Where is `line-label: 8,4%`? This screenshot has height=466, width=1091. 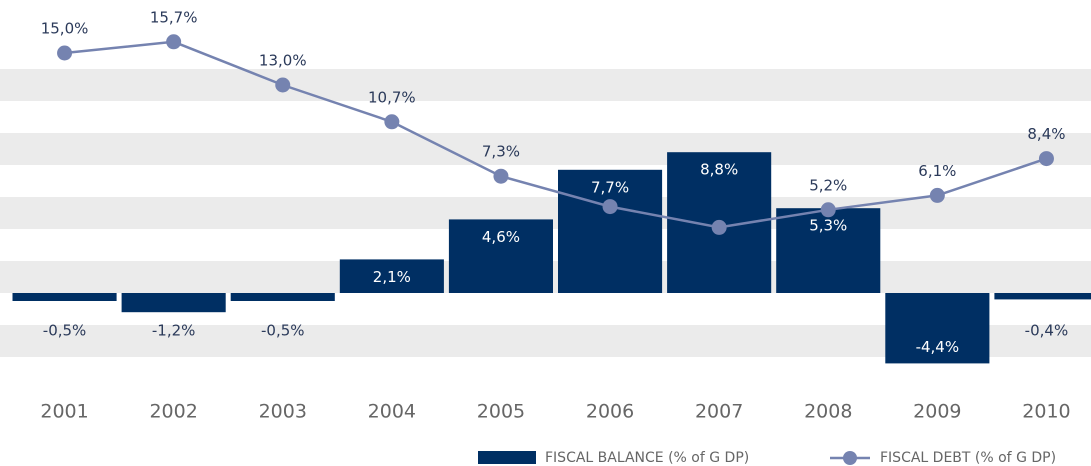
line-label: 8,4% is located at coordinates (1046, 134).